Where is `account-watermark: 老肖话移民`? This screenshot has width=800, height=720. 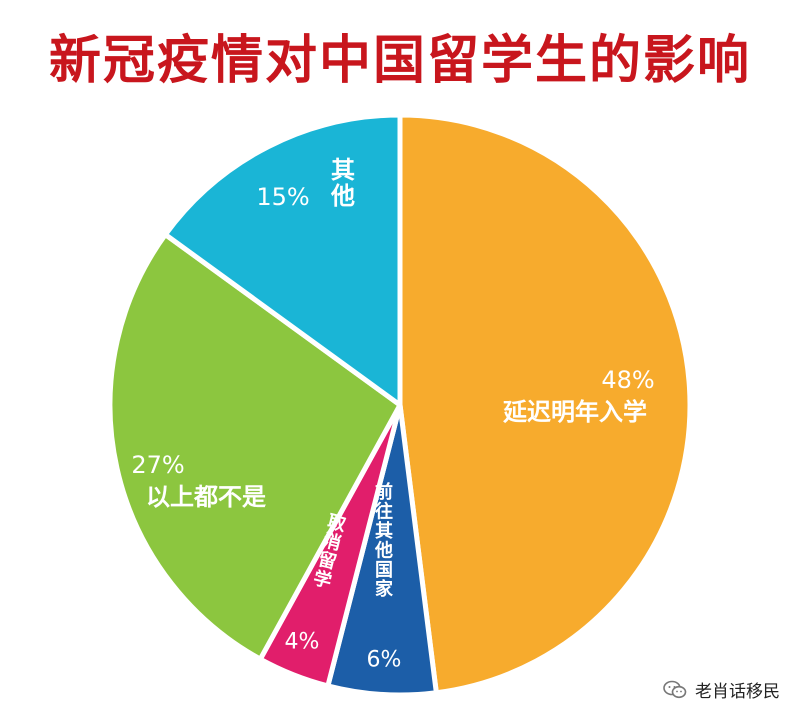
account-watermark: 老肖话移民 is located at coordinates (721, 689).